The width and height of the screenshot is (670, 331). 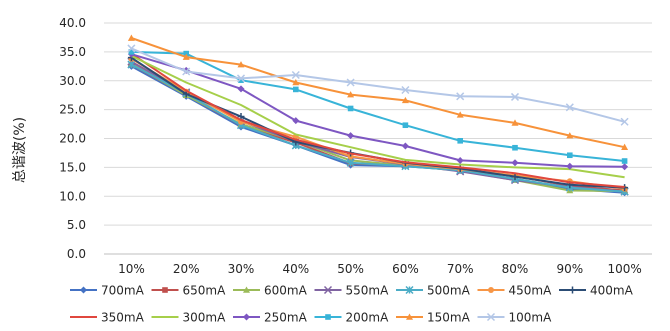 I want to click on legend-item: 200mA, so click(x=352, y=318).